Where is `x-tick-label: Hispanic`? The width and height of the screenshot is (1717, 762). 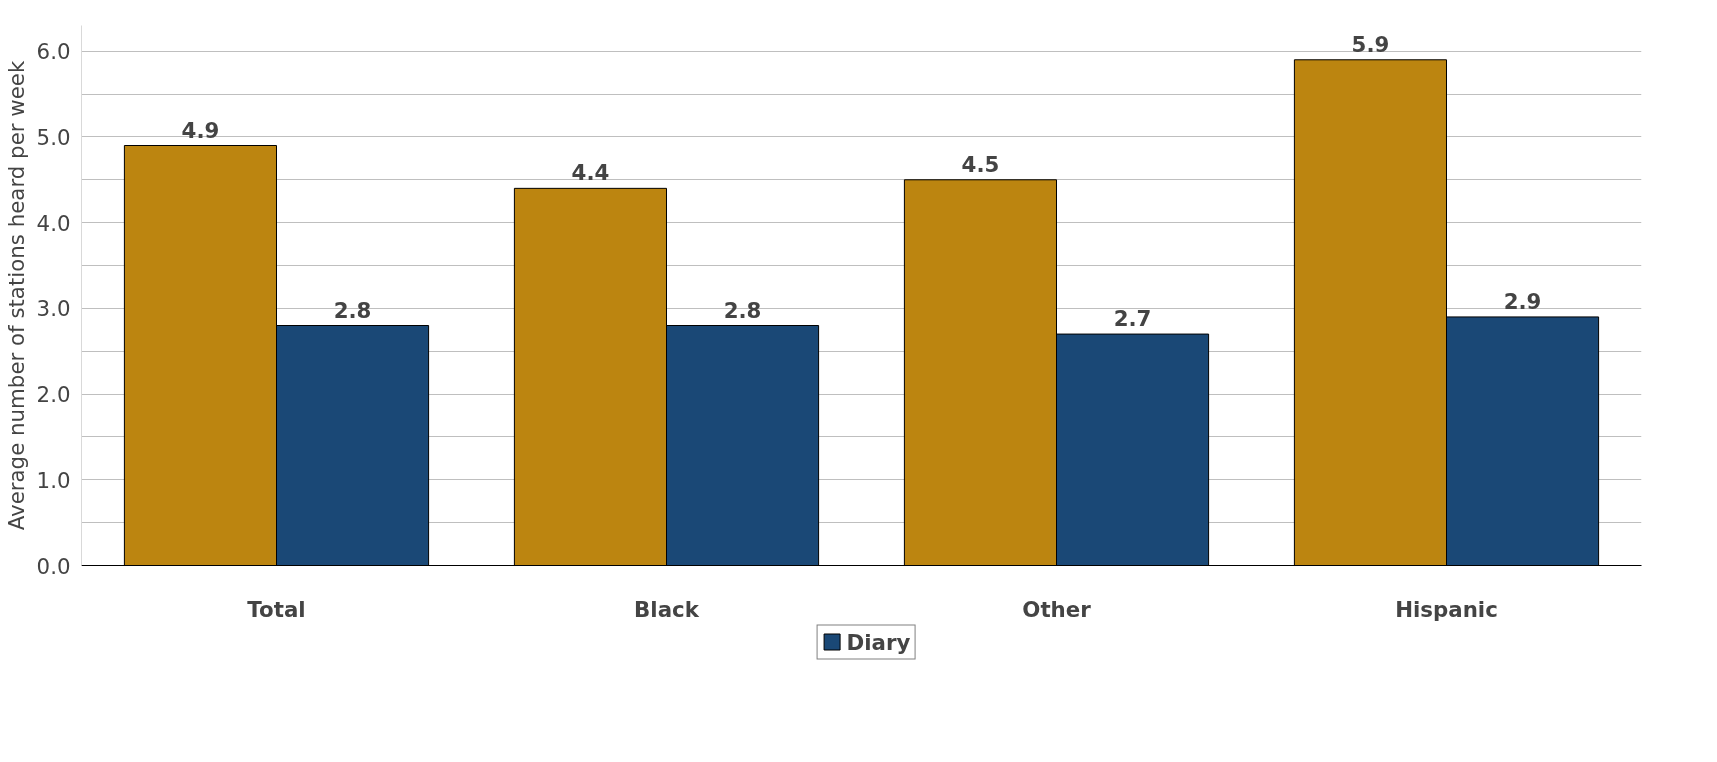 x-tick-label: Hispanic is located at coordinates (1446, 609).